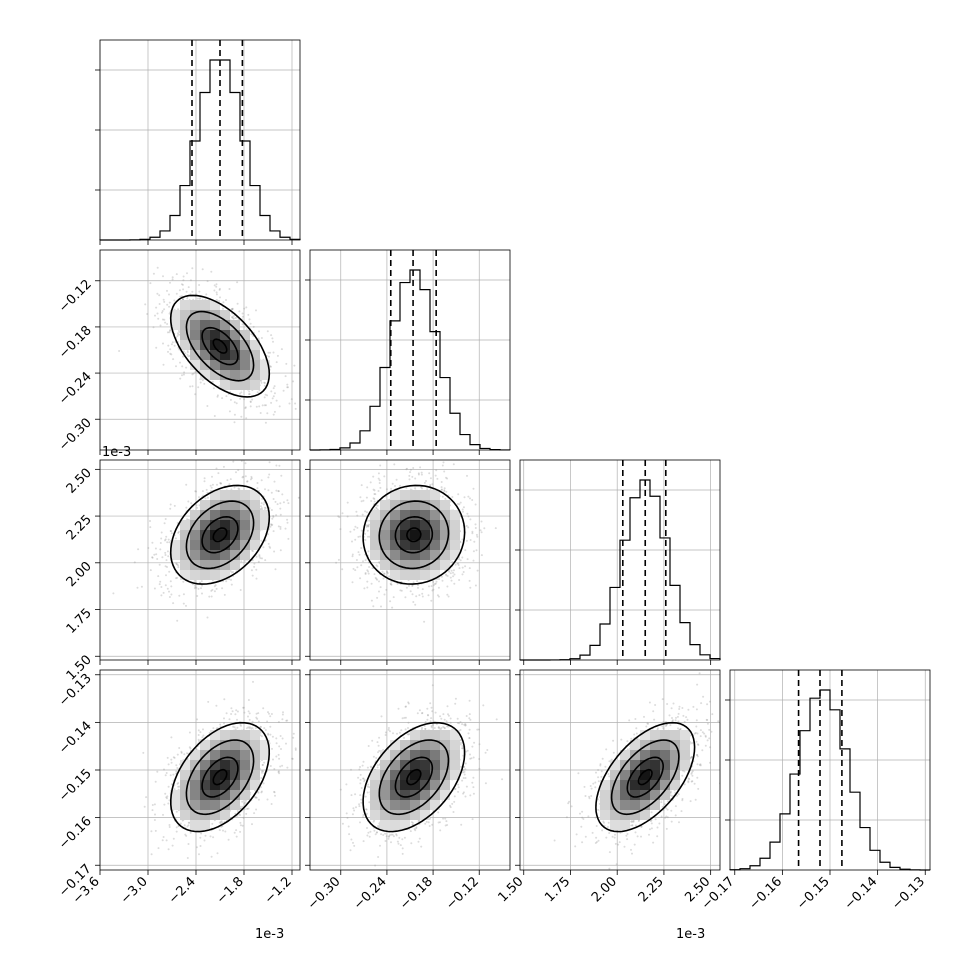 This screenshot has width=970, height=970. What do you see at coordinates (79, 621) in the screenshot?
I see `y-tick-label: 1.75` at bounding box center [79, 621].